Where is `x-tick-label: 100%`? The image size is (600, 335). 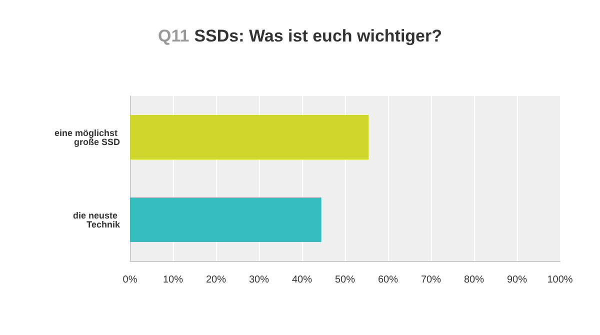 x-tick-label: 100% is located at coordinates (560, 280).